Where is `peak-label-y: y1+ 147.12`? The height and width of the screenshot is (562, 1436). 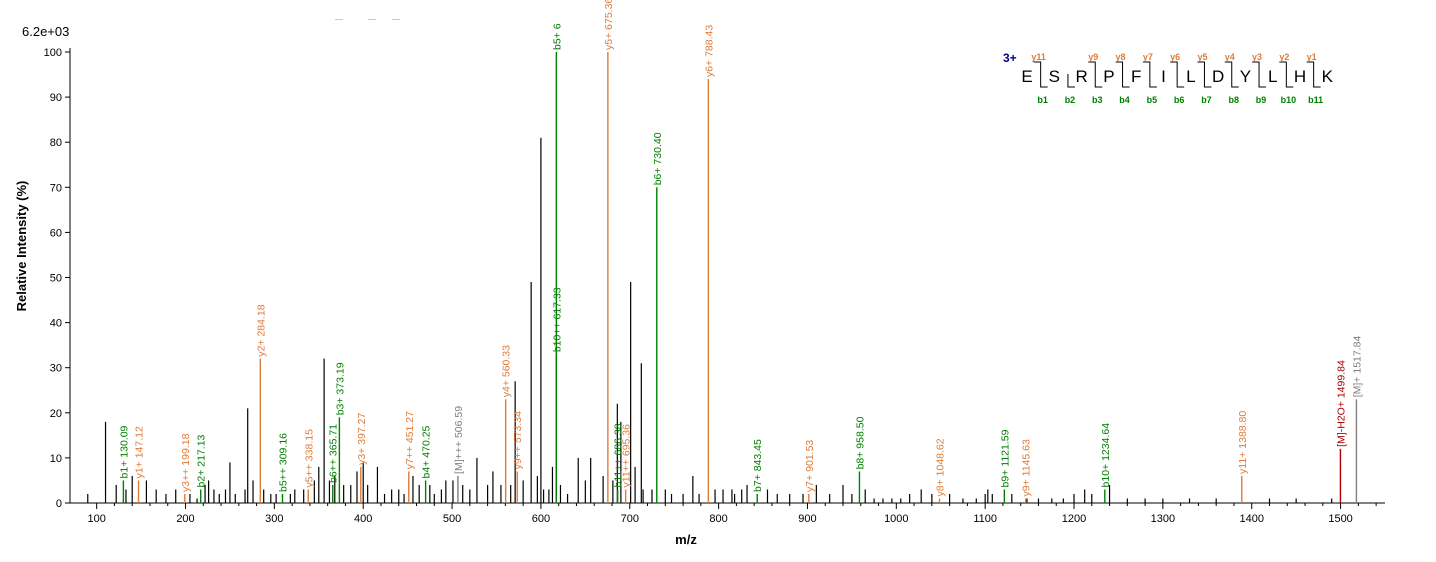
peak-label-y: y1+ 147.12 is located at coordinates (140, 452).